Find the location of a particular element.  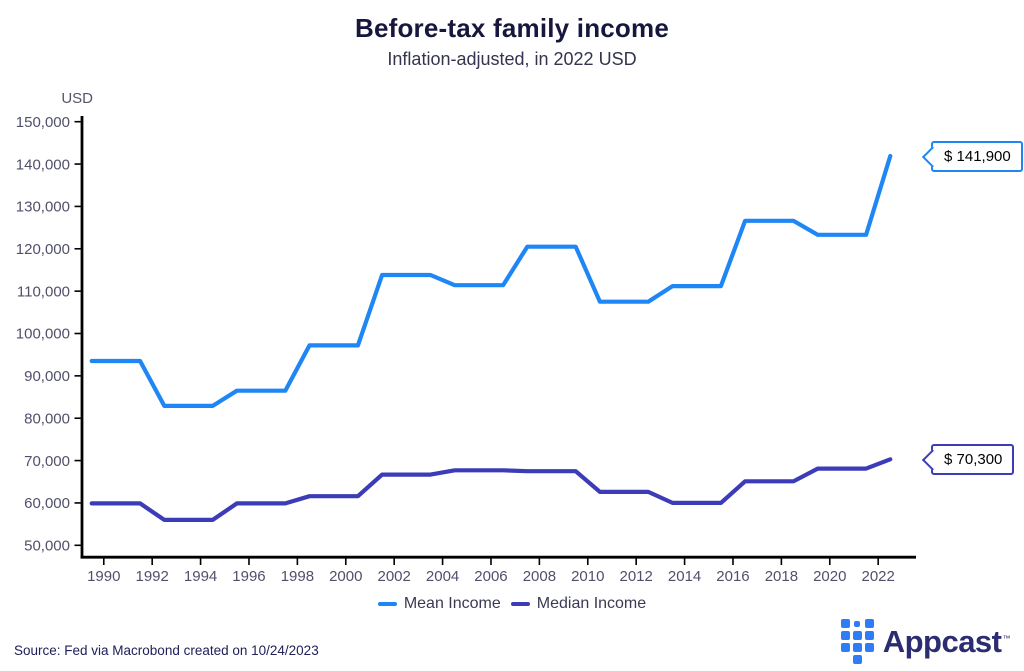

median-income-line is located at coordinates (491, 490).